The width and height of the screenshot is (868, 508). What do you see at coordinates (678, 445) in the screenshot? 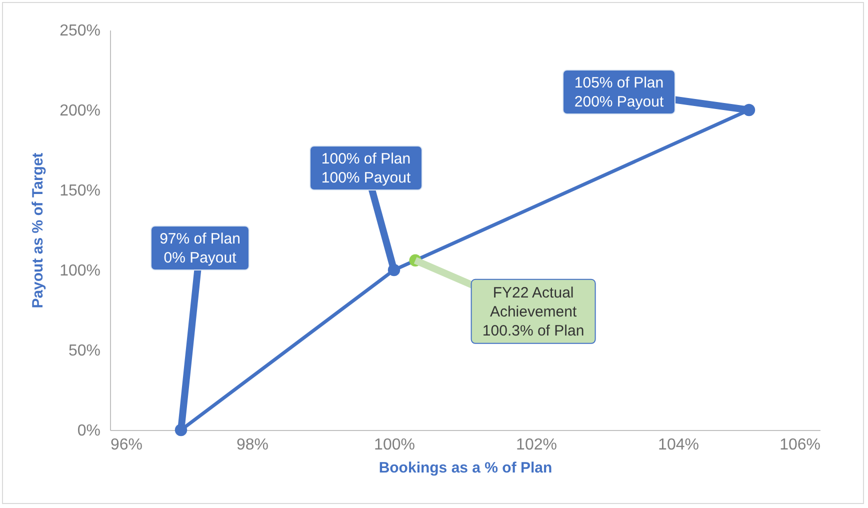
I see `x-tick-label: 104%` at bounding box center [678, 445].